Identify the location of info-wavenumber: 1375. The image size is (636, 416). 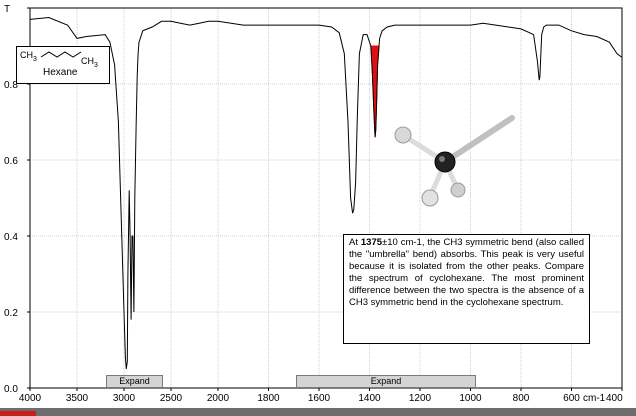
(371, 242).